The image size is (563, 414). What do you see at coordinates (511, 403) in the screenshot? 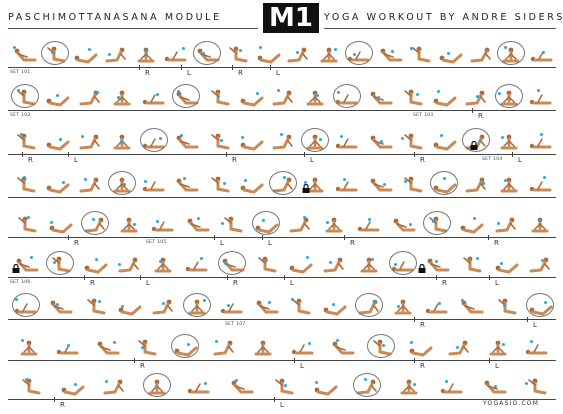
I see `site-footer: YOGASIO.COM` at bounding box center [511, 403].